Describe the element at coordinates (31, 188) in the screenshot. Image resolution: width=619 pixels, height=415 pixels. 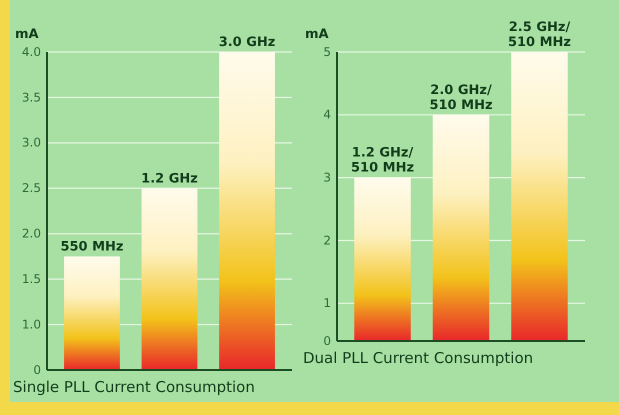
I see `y-tick-label: 2.5` at that location.